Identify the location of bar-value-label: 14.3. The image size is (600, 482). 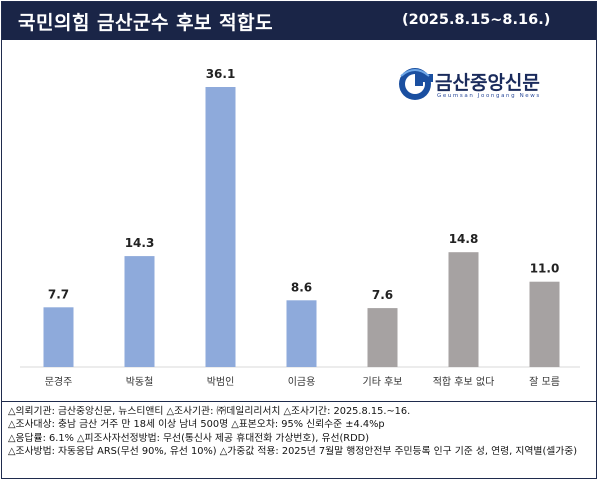
(140, 243).